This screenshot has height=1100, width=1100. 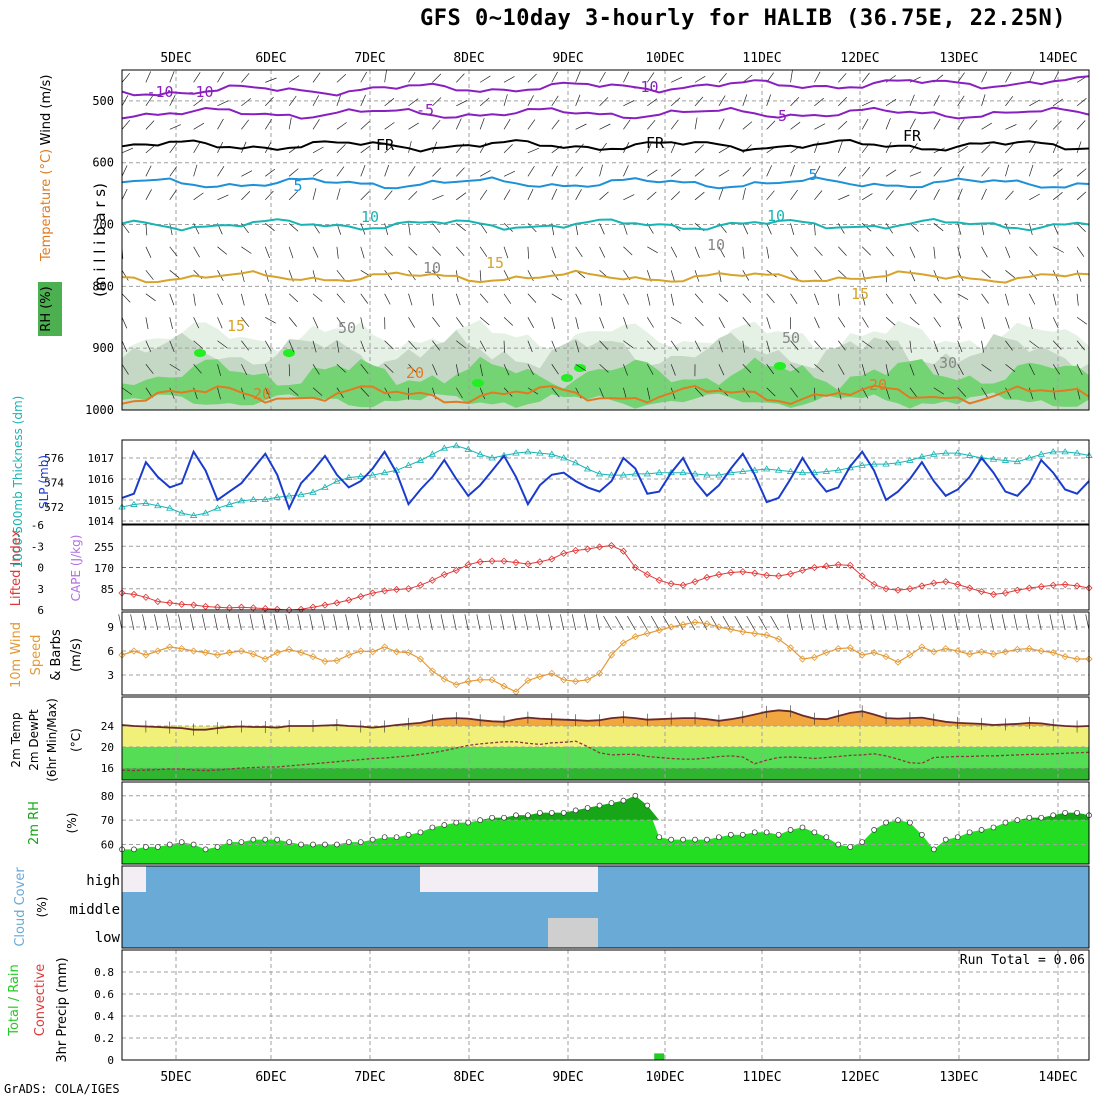 I want to click on temp-band-darkgreen, so click(x=605, y=774).